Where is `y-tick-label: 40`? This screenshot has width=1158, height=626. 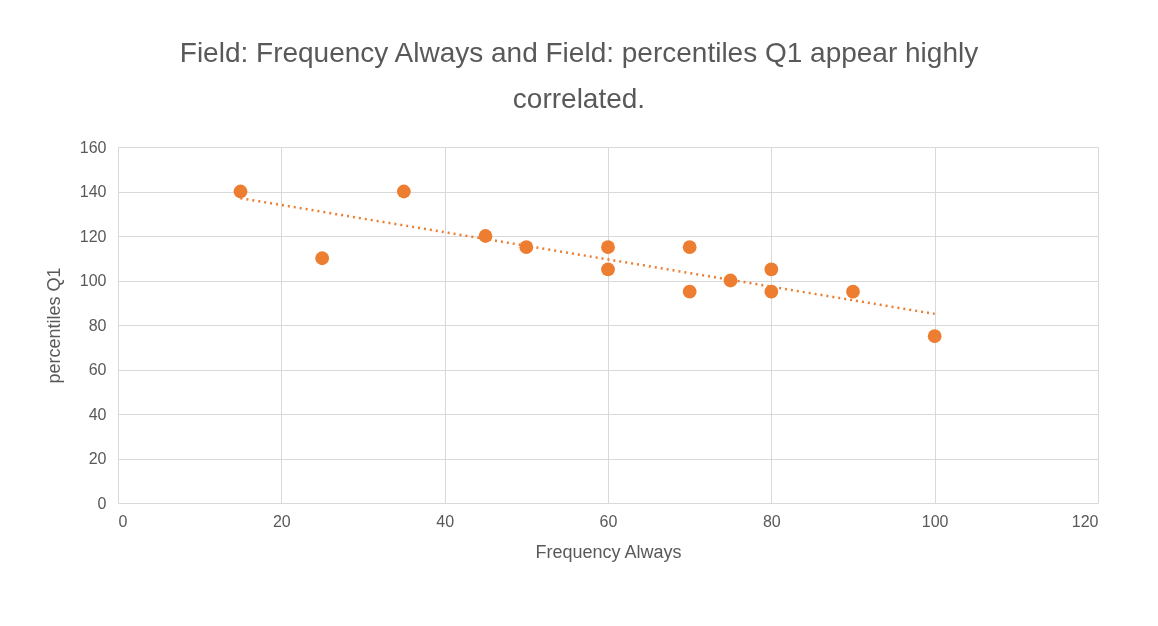
y-tick-label: 40 is located at coordinates (97, 414).